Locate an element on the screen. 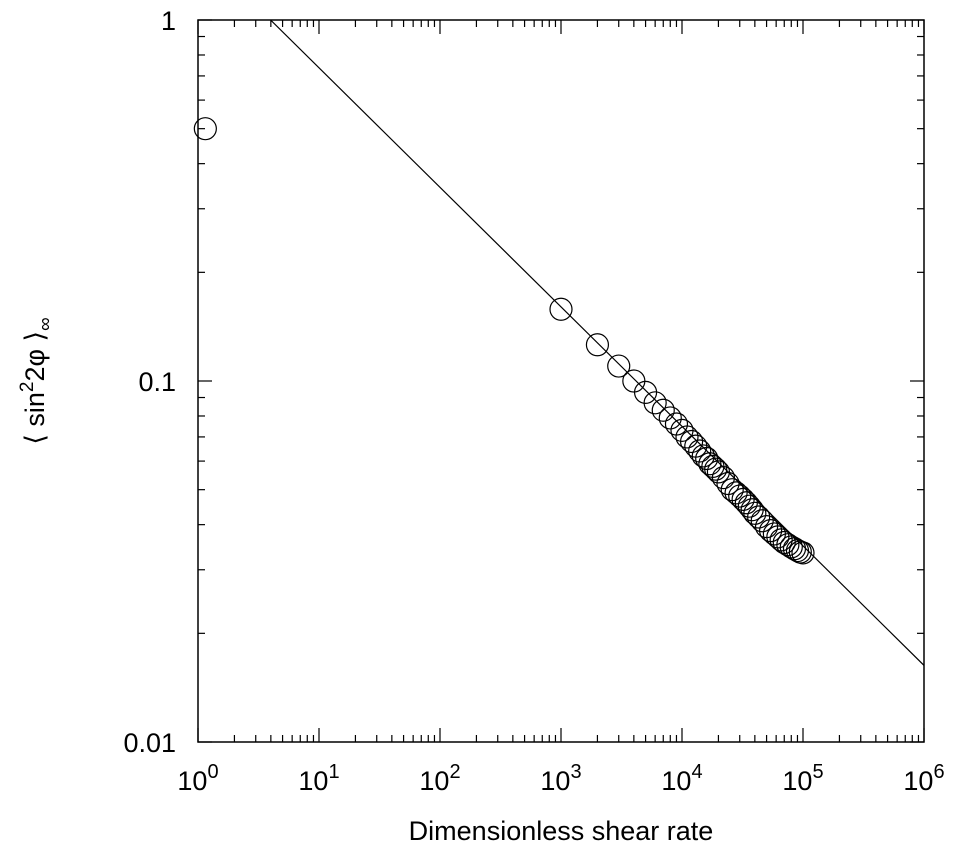 This screenshot has width=958, height=854. y-axis-title: ⟨ sin22φ ⟩∞ is located at coordinates (36, 380).